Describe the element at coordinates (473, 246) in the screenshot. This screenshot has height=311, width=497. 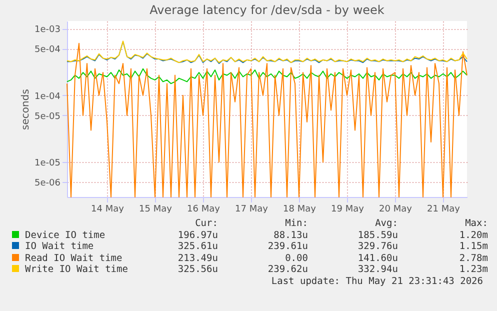
I see `text: 1.15m` at that location.